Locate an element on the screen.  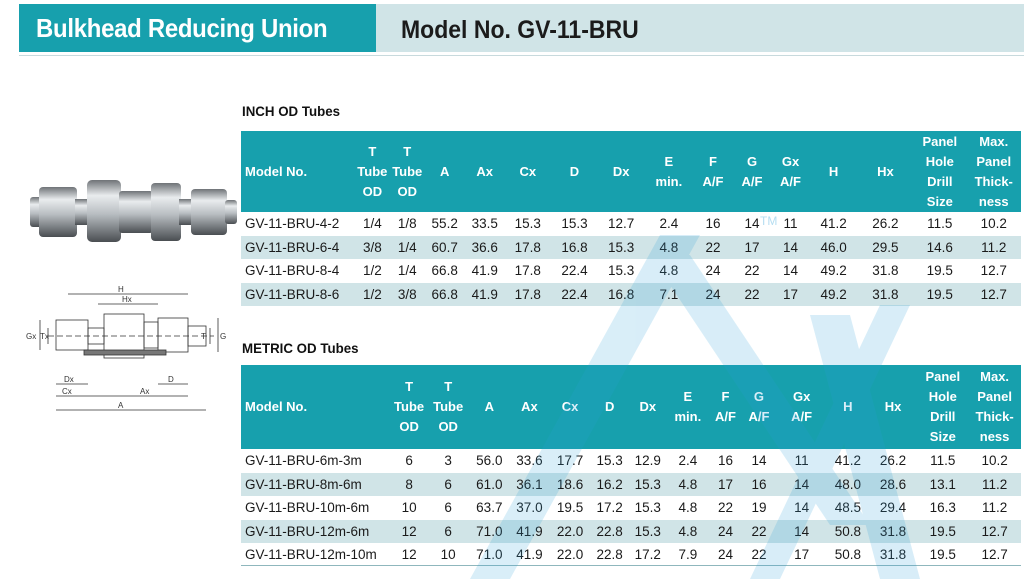
table-cell: 1/2 is located at coordinates (372, 271).